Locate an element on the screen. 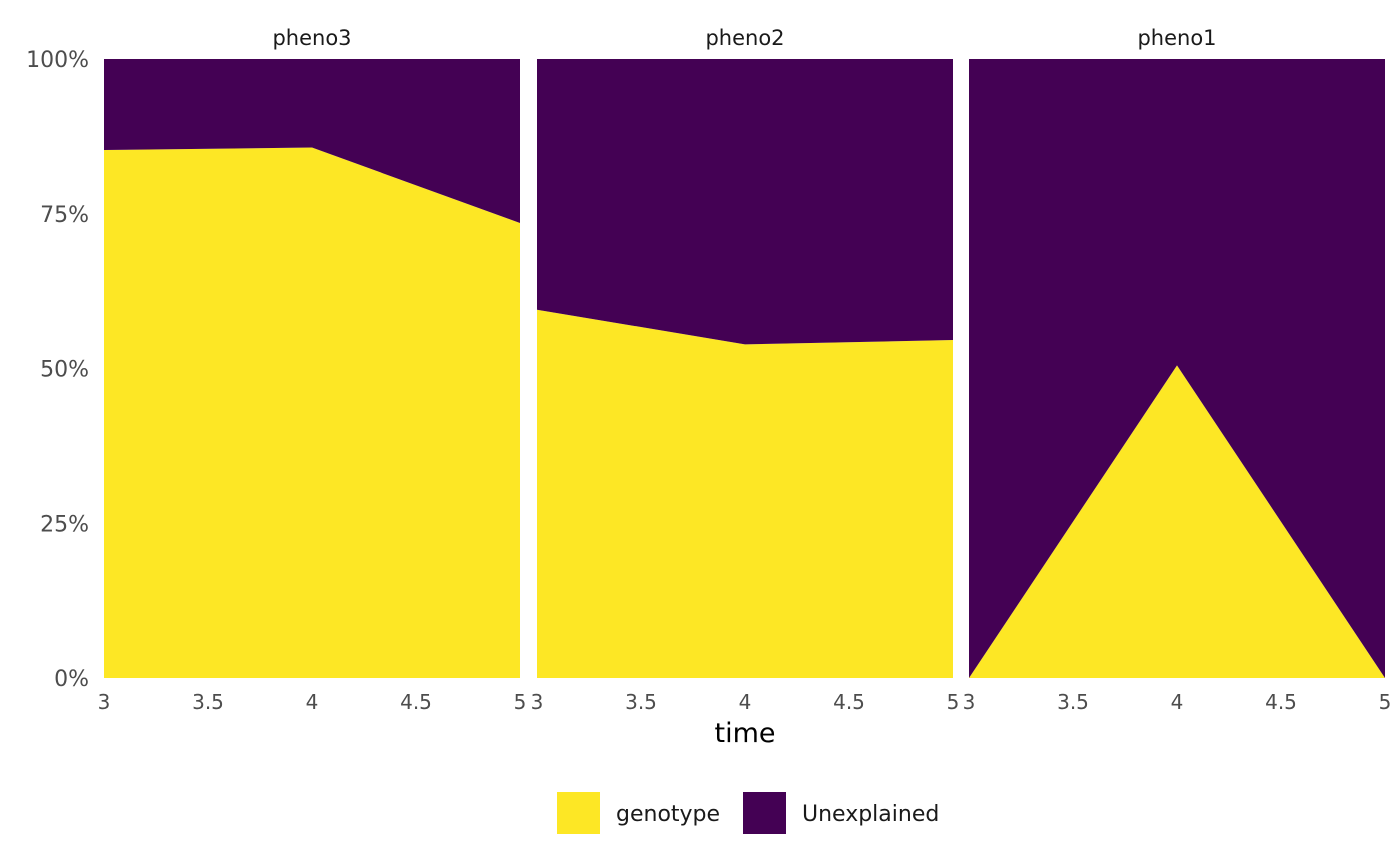  y-axis: 0% 25% 50% 75% 100% is located at coordinates (57, 370).